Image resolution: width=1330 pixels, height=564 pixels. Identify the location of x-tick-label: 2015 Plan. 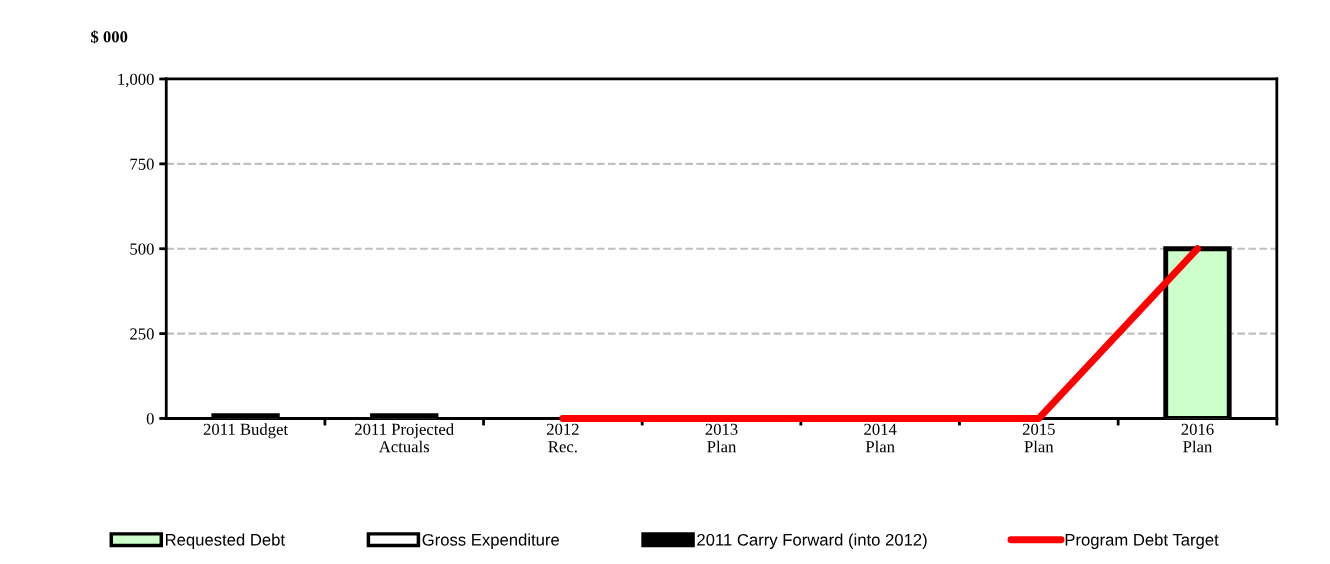
(1038, 438).